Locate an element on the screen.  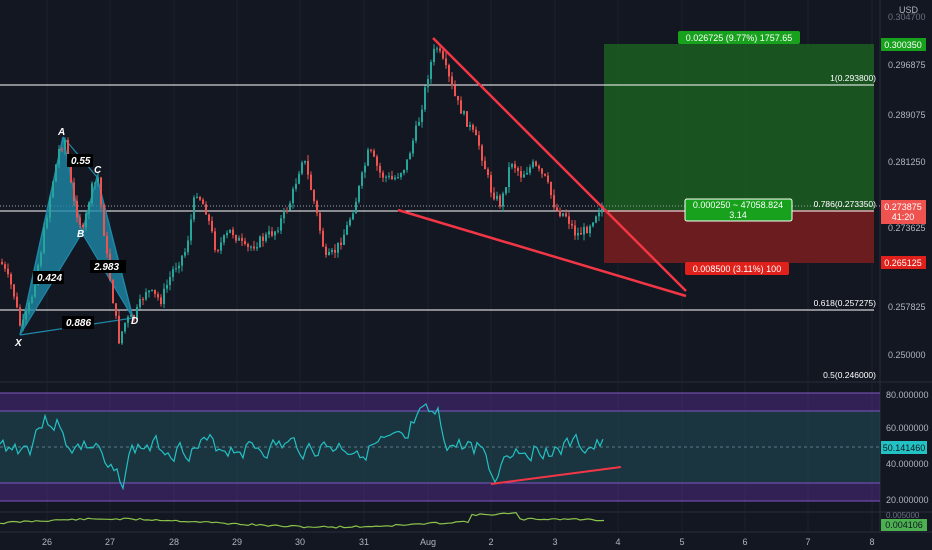
time-tick: Aug is located at coordinates (428, 542).